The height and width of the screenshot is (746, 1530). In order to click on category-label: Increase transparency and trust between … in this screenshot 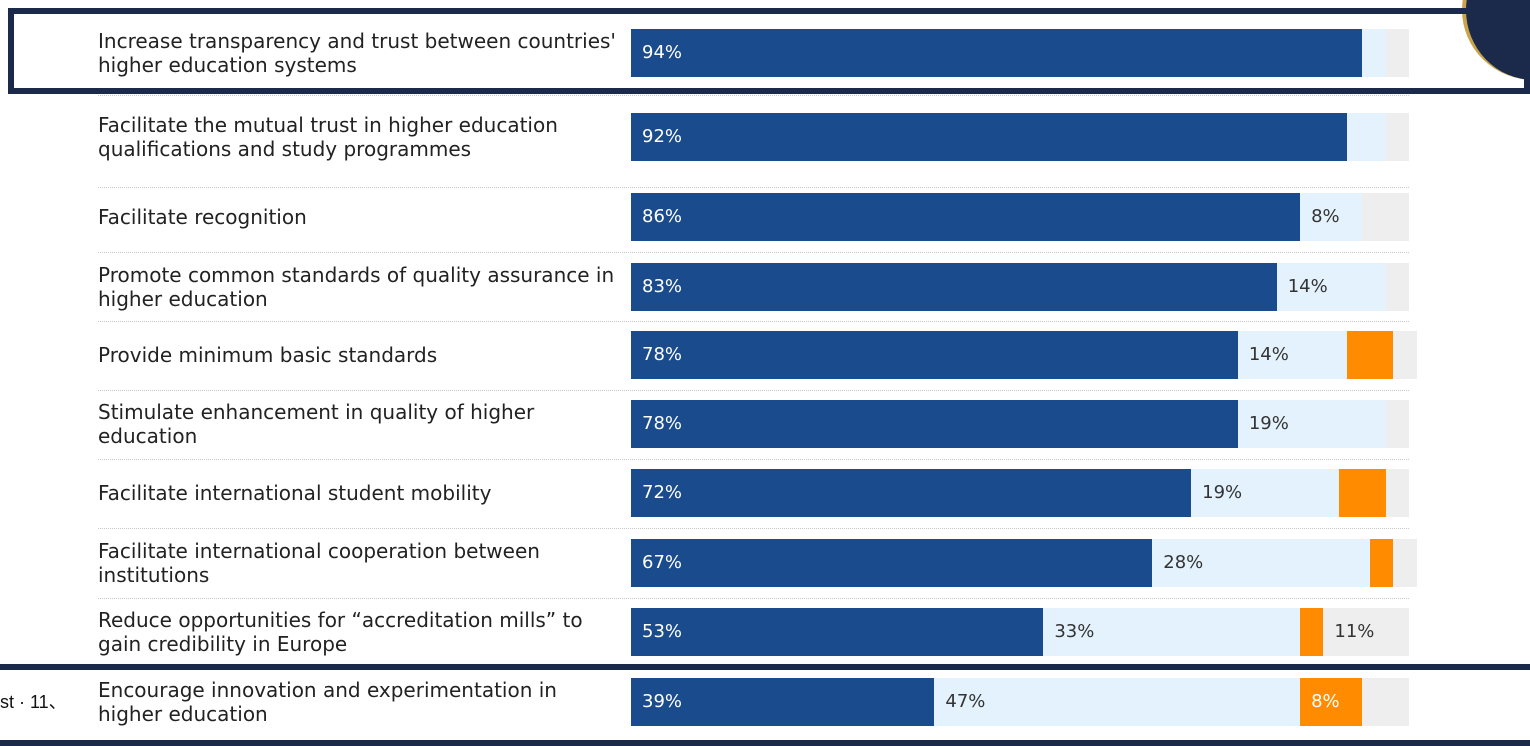, I will do `click(357, 53)`.